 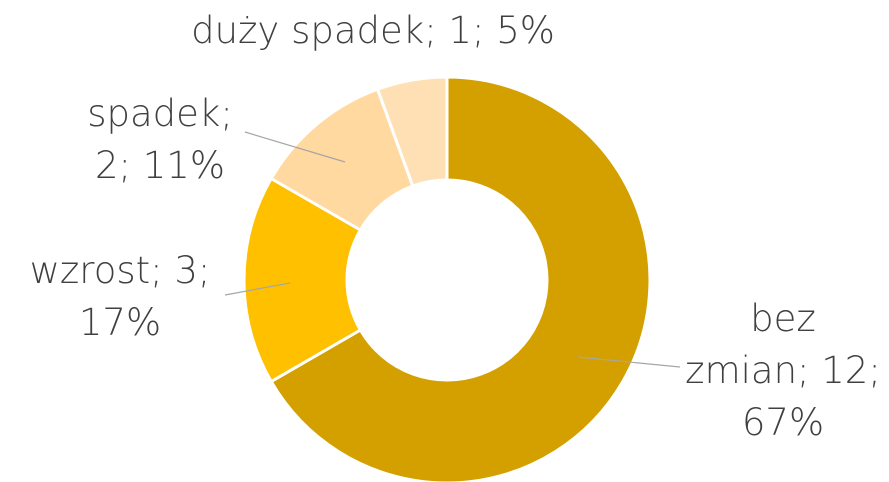 What do you see at coordinates (783, 318) in the screenshot?
I see `data-label-line: bez` at bounding box center [783, 318].